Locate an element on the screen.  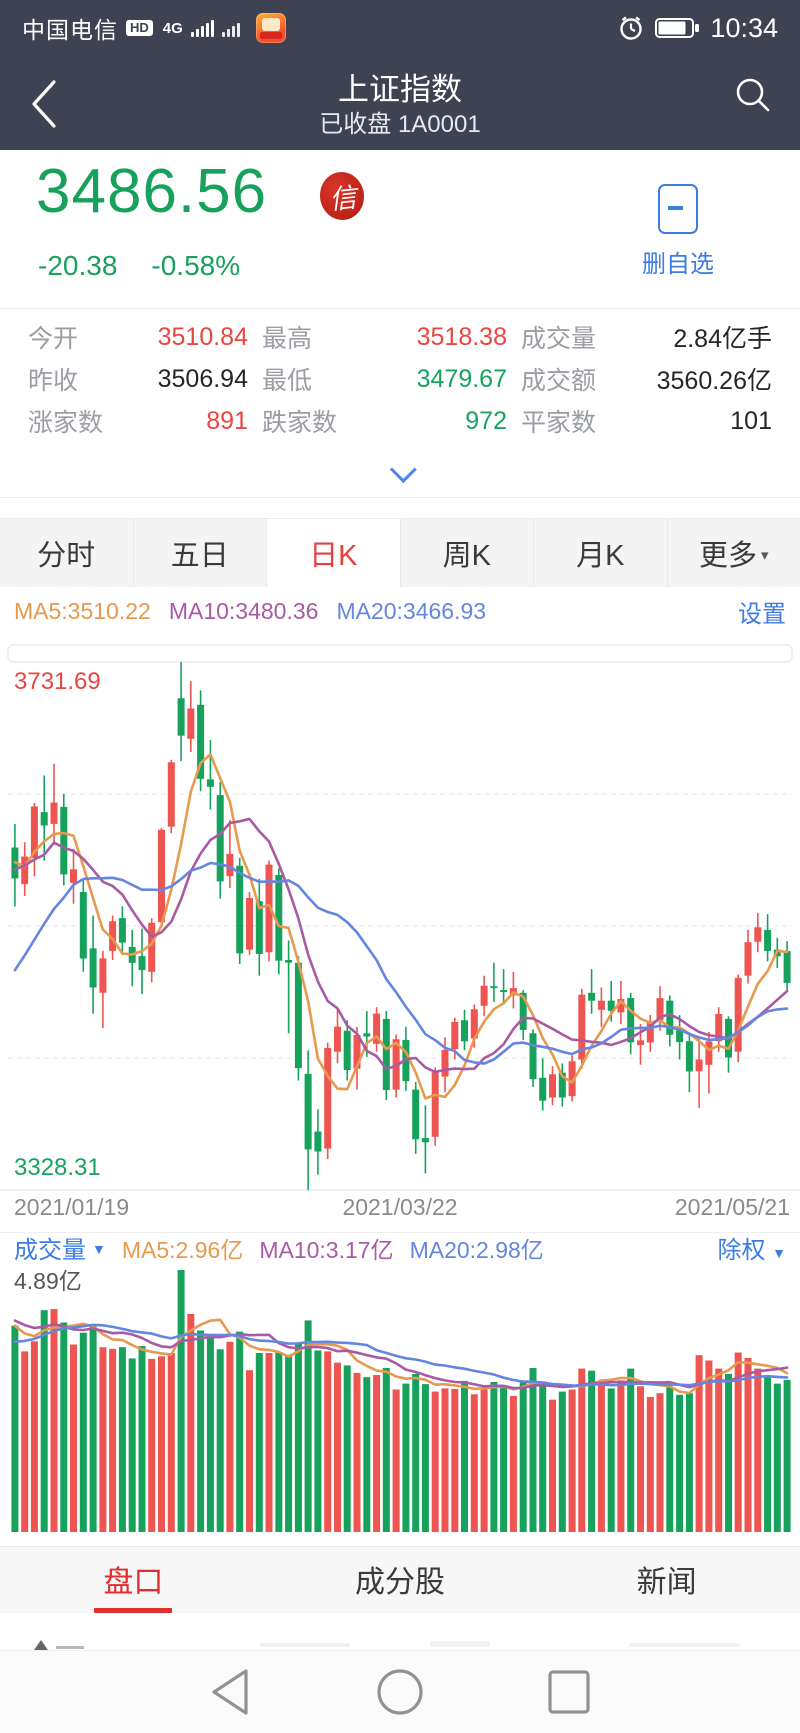
tab-news: 新闻 is located at coordinates (666, 1582).